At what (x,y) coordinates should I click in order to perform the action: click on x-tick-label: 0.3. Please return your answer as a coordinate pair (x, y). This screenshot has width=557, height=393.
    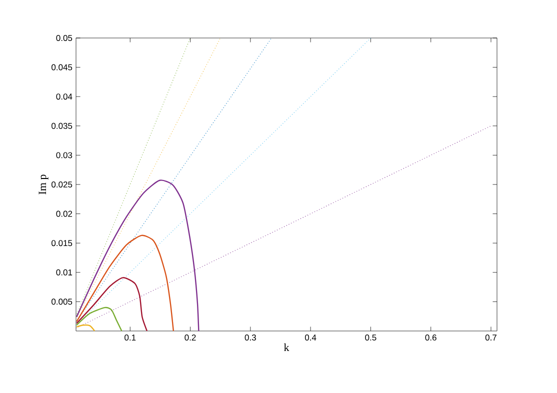
    Looking at the image, I should click on (250, 337).